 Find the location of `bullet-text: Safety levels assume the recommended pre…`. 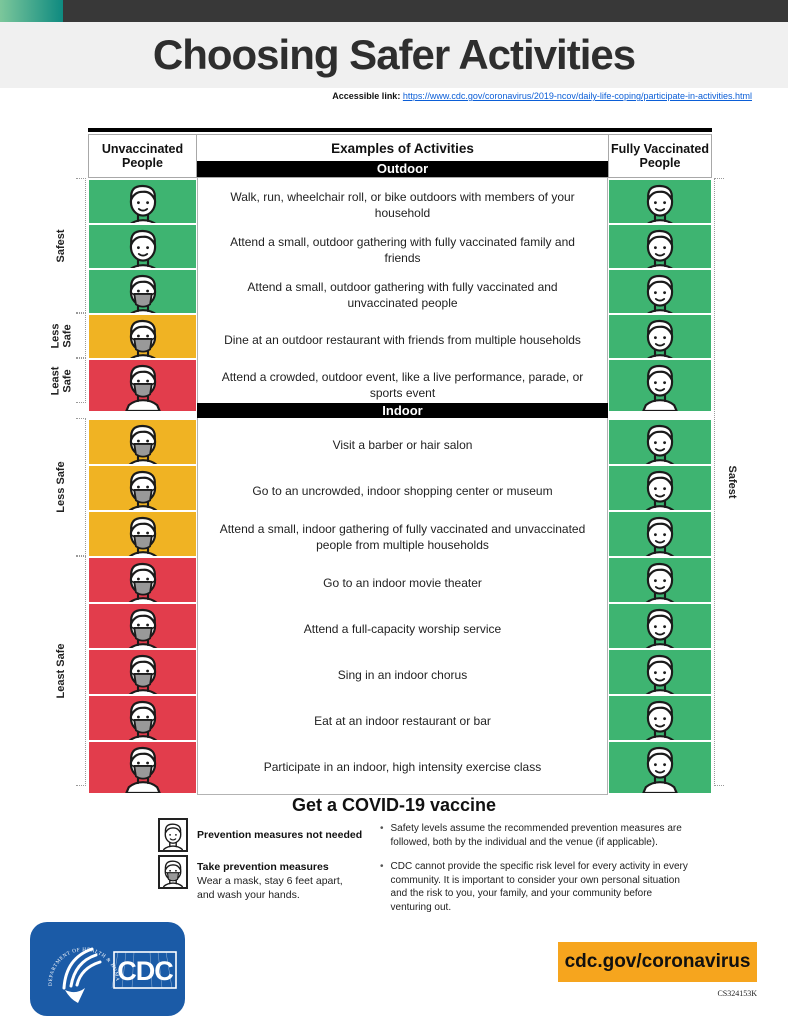

bullet-text: Safety levels assume the recommended pre… is located at coordinates (536, 835).